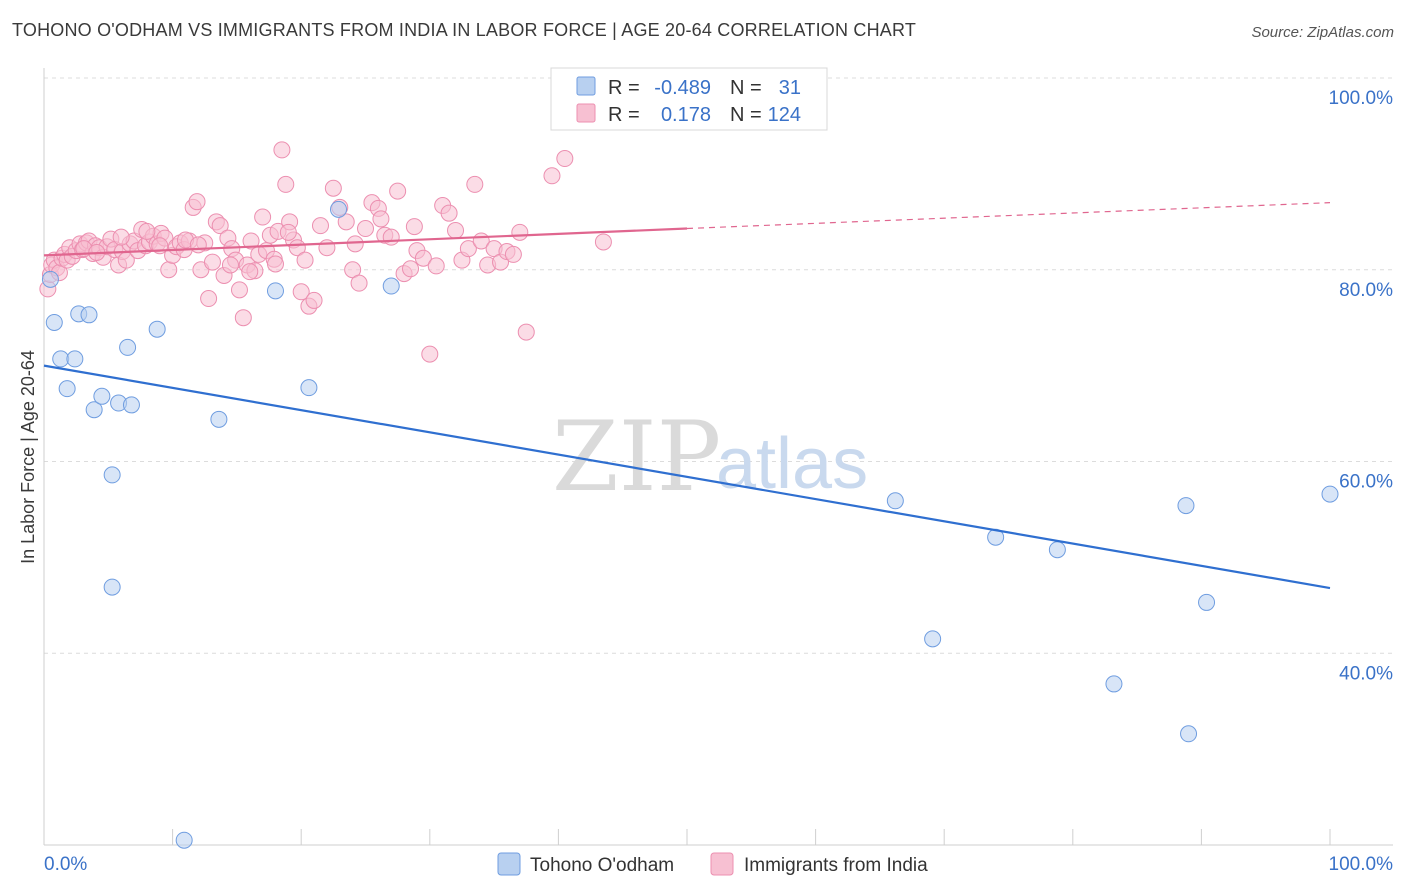  I want to click on legend-swatch-india, so click(722, 864).